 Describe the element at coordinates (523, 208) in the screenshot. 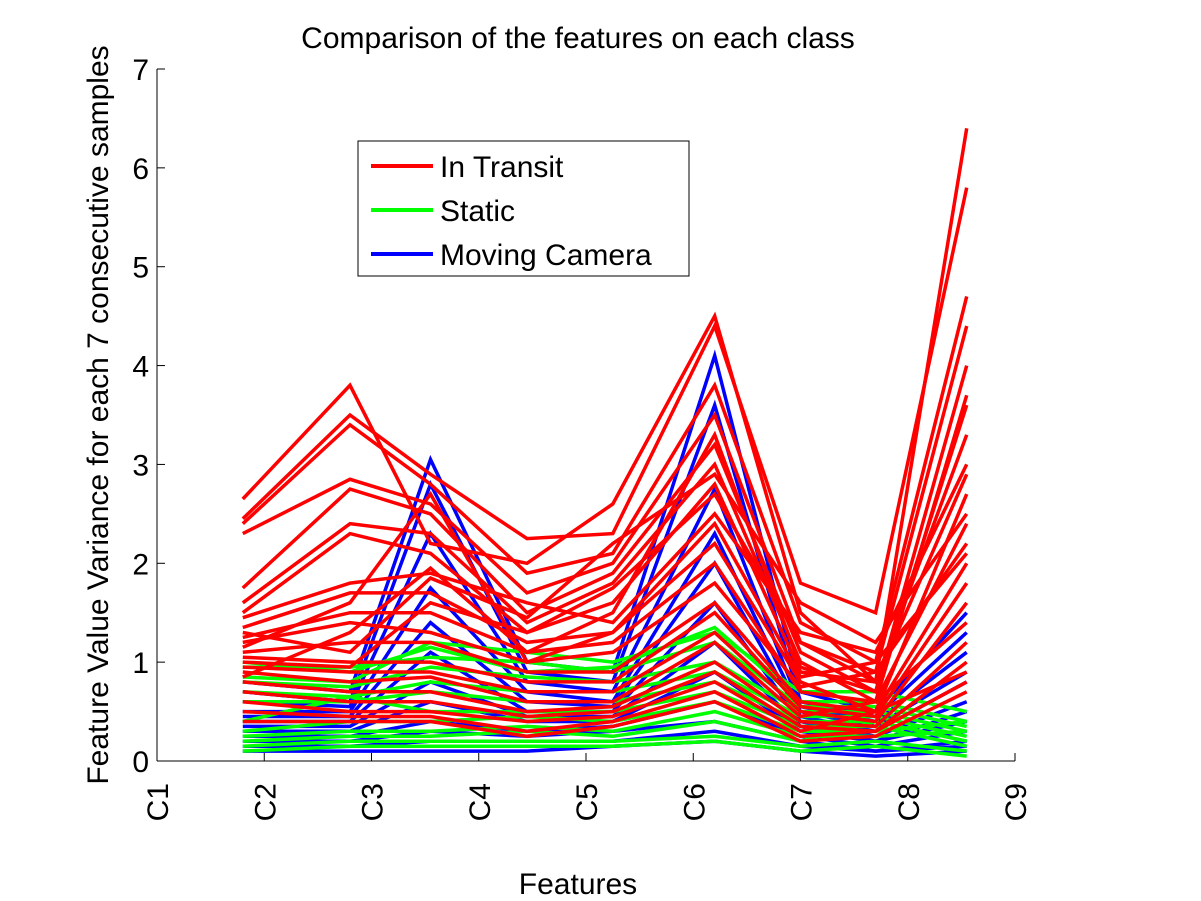

I see `legend: In Transit Static Moving Camera` at that location.